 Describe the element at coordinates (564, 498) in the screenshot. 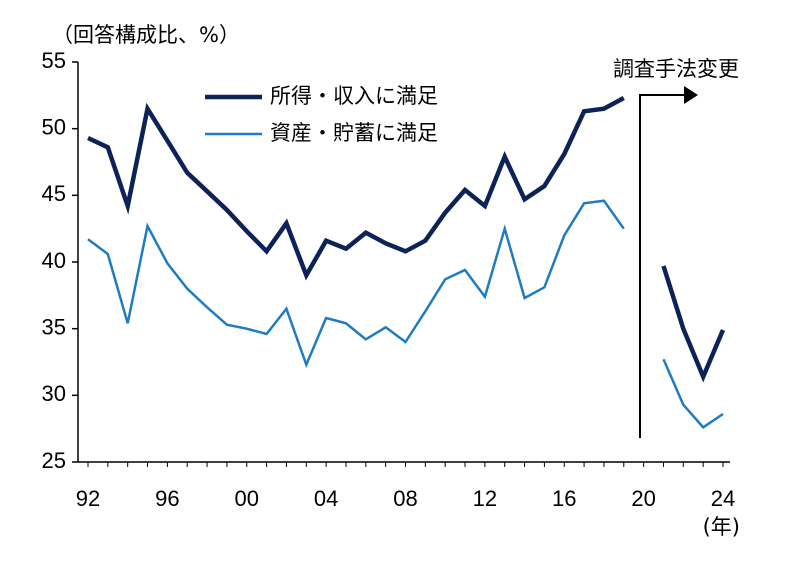

I see `x-tick-label: 16` at that location.